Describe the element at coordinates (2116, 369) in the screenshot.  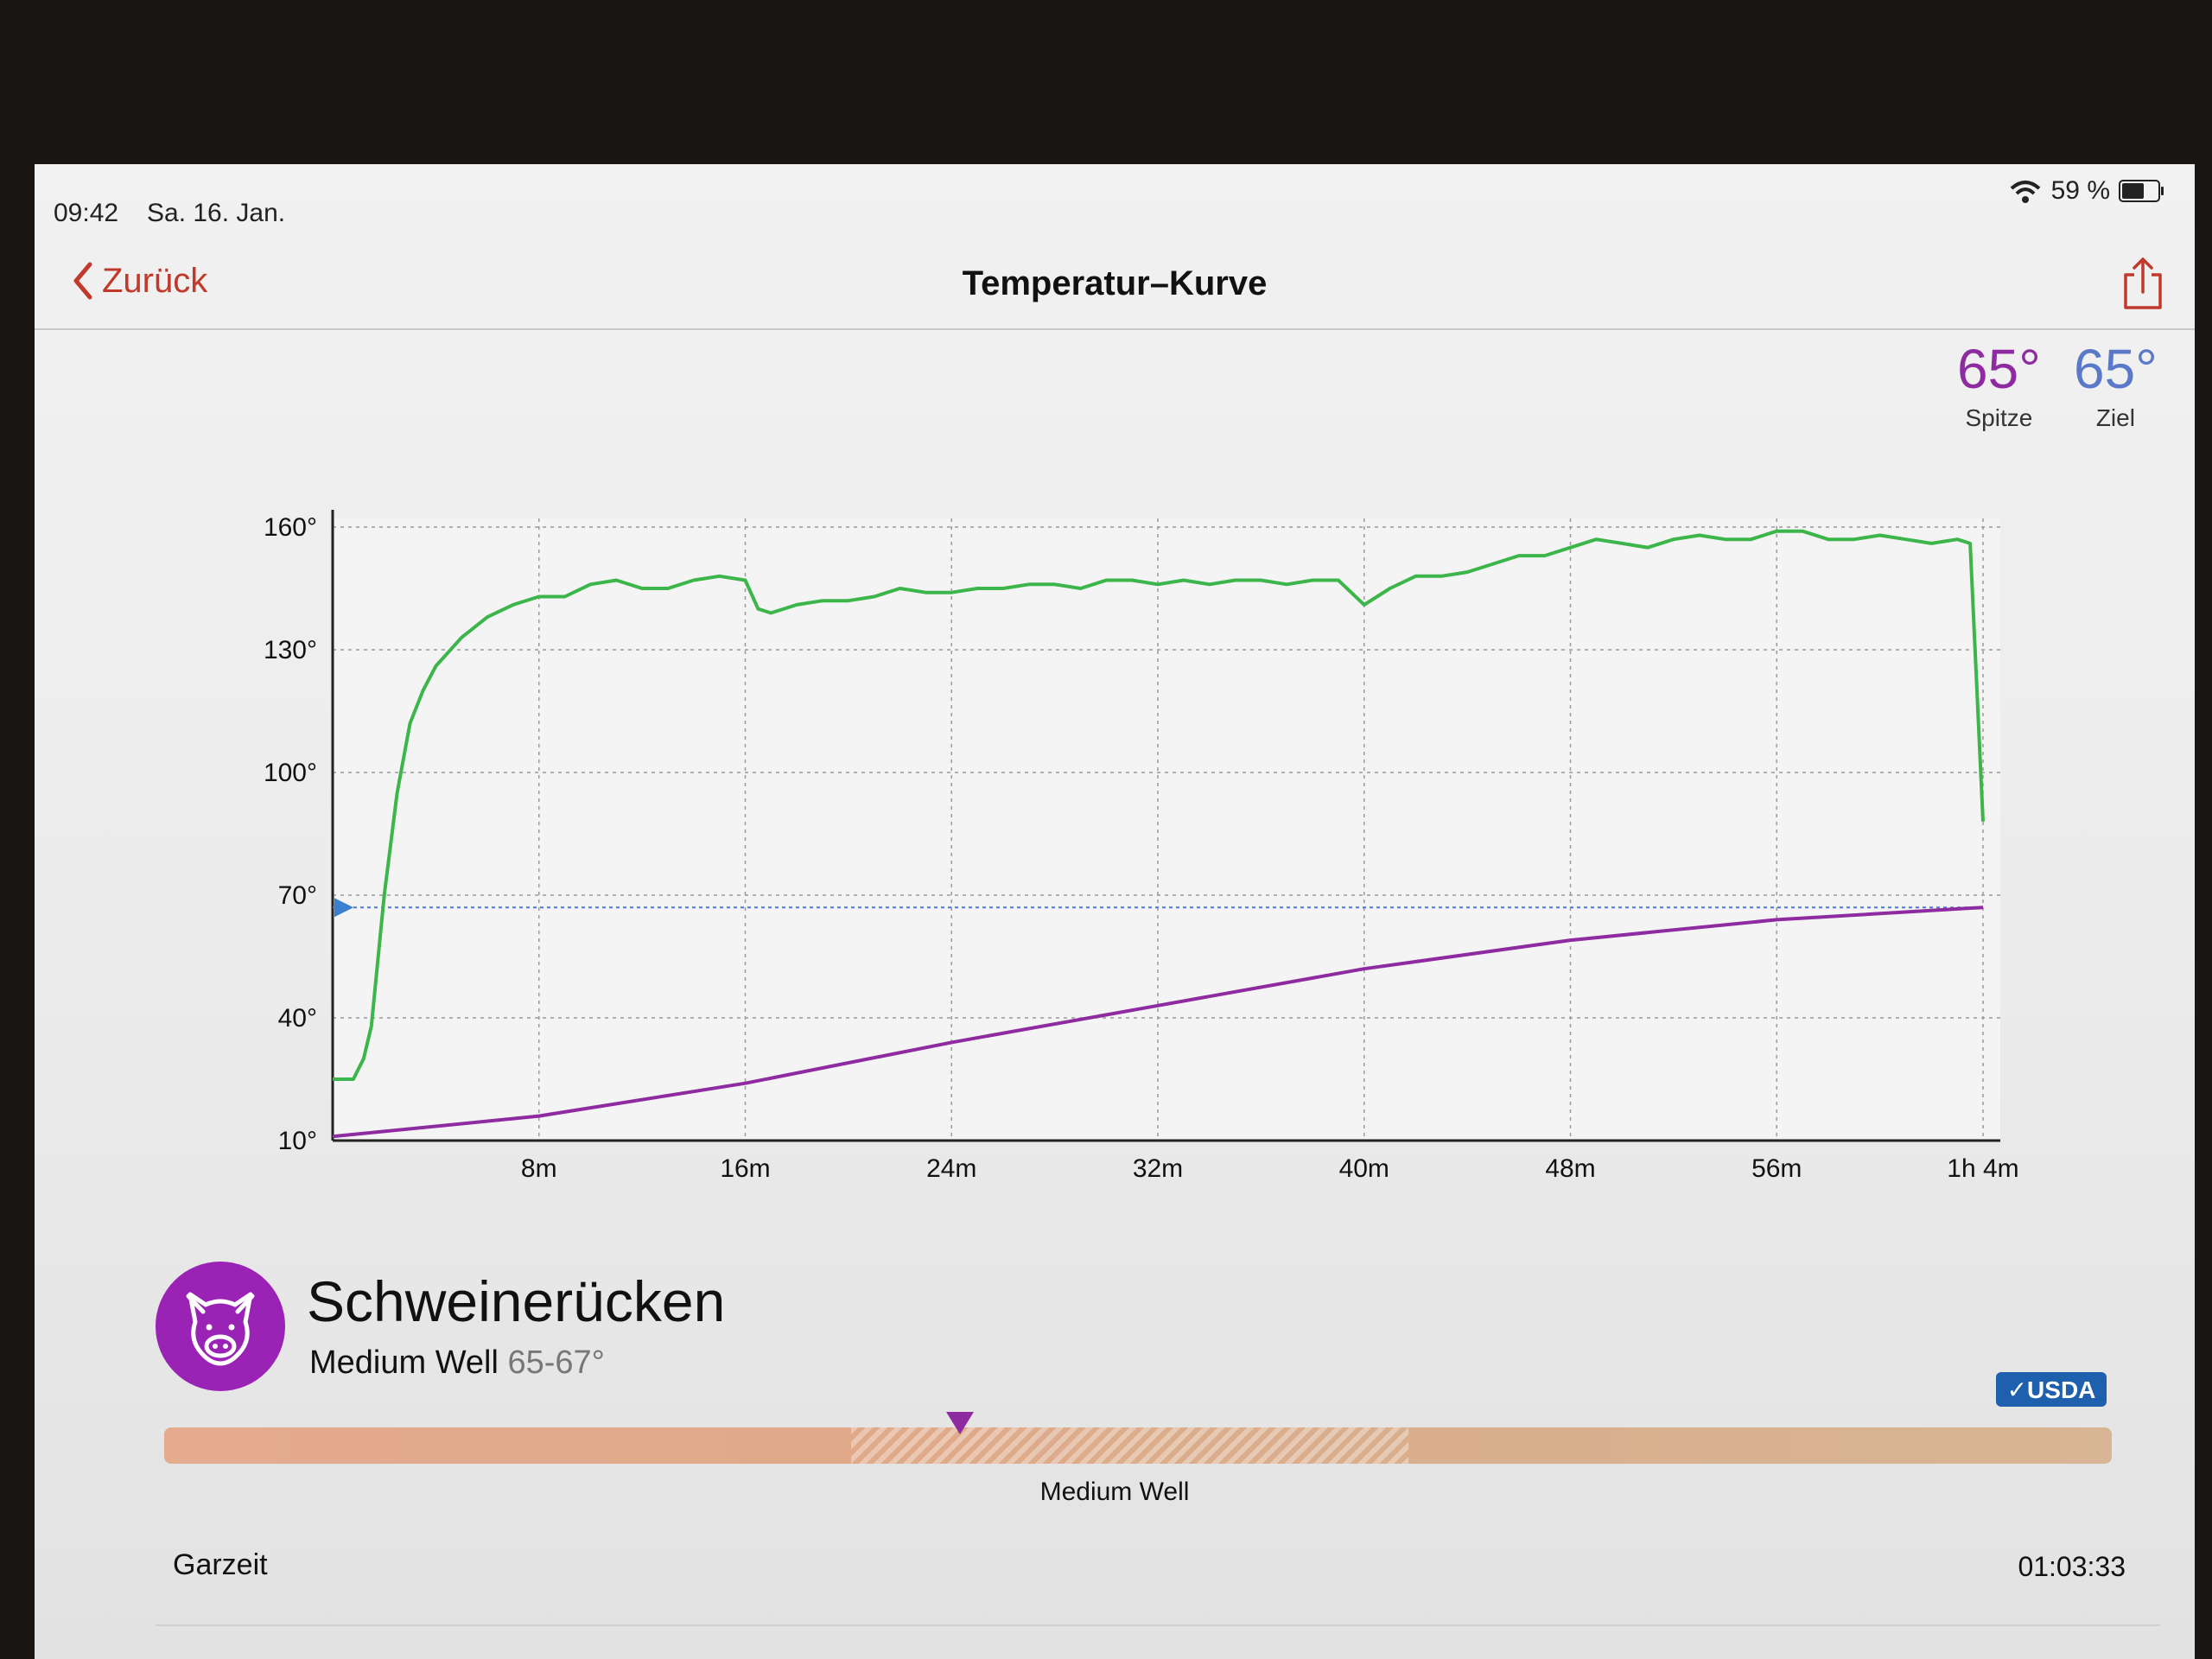
I see `target-value: 65°` at that location.